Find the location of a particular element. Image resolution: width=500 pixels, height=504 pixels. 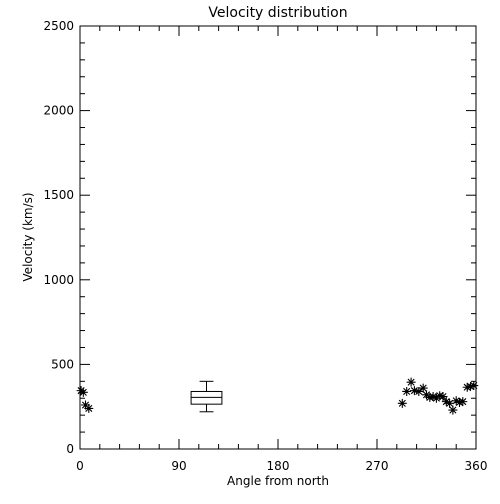

boxplot is located at coordinates (206, 396).